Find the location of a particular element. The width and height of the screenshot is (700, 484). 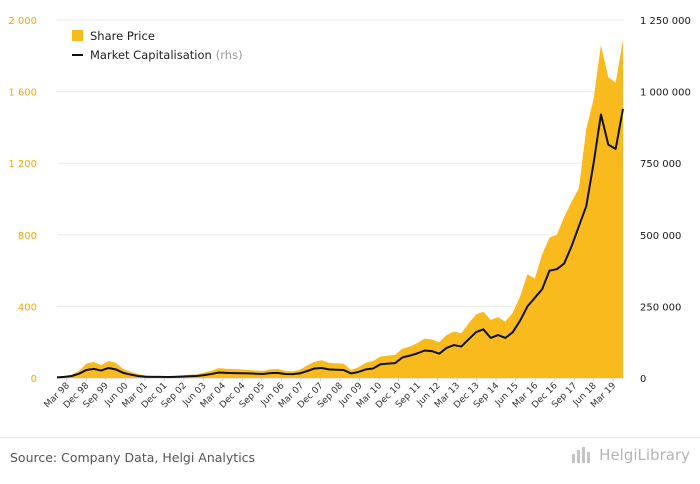

left-axis-tick-label: 400 is located at coordinates (27, 307).